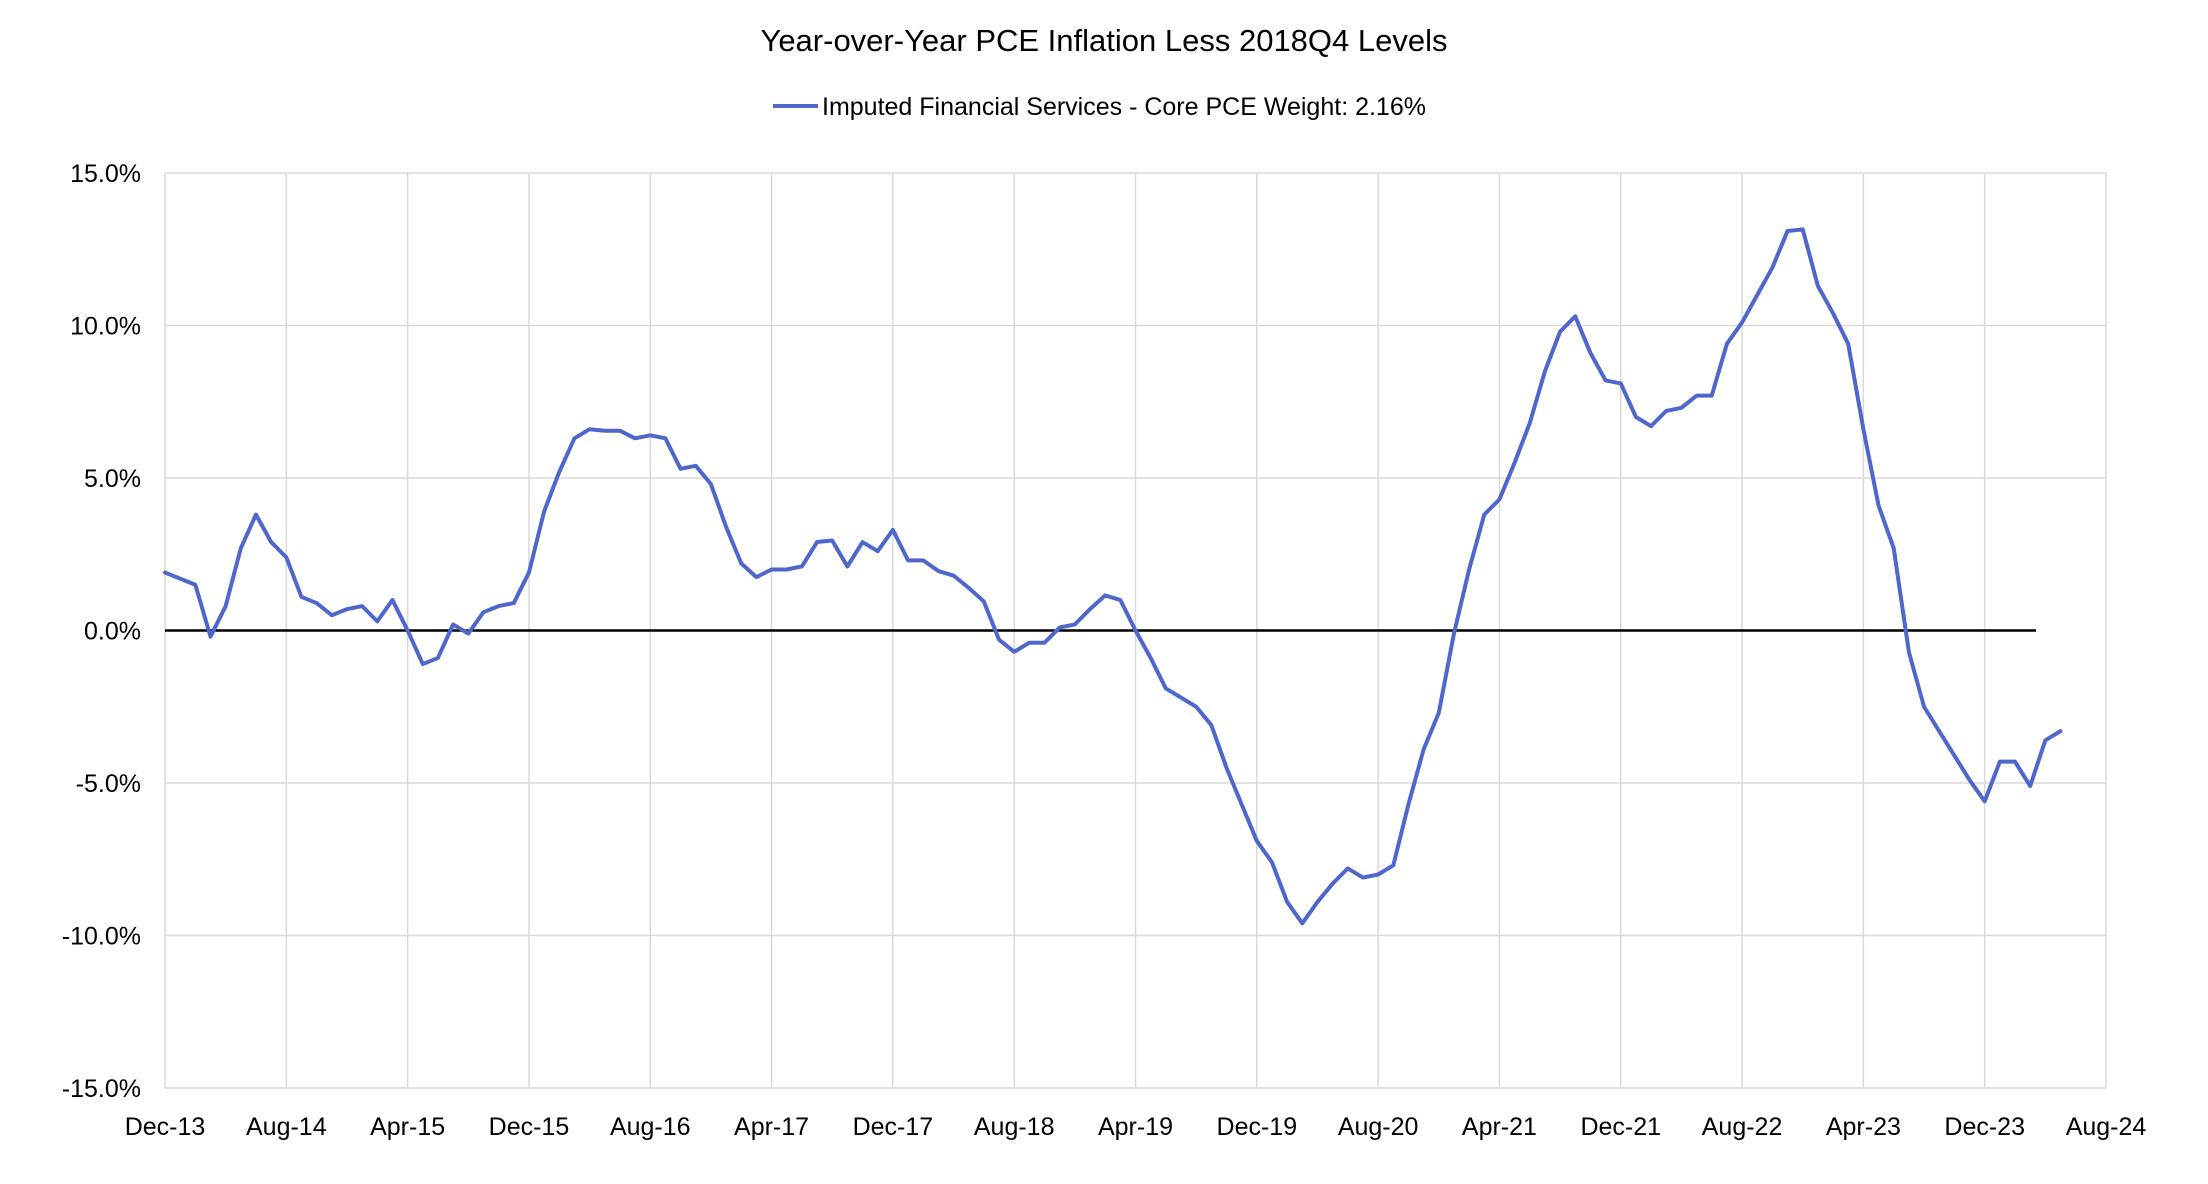  What do you see at coordinates (1742, 1127) in the screenshot?
I see `x-tick-label: Aug-22` at bounding box center [1742, 1127].